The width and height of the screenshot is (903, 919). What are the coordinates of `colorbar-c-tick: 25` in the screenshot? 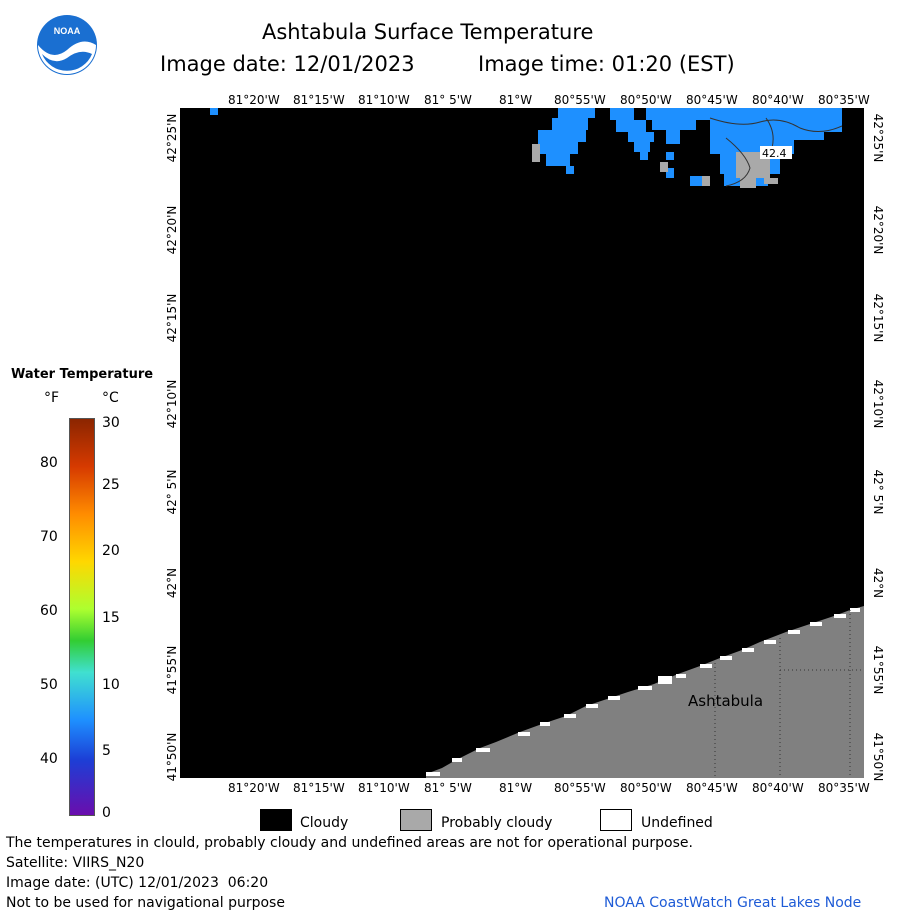 It's located at (111, 485).